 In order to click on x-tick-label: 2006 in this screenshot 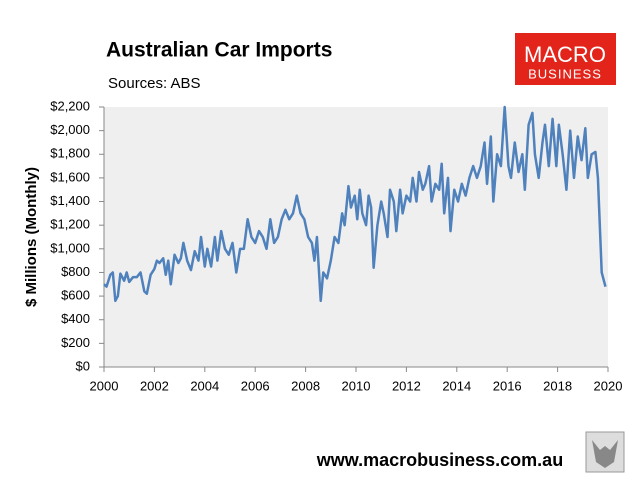, I will do `click(255, 385)`.